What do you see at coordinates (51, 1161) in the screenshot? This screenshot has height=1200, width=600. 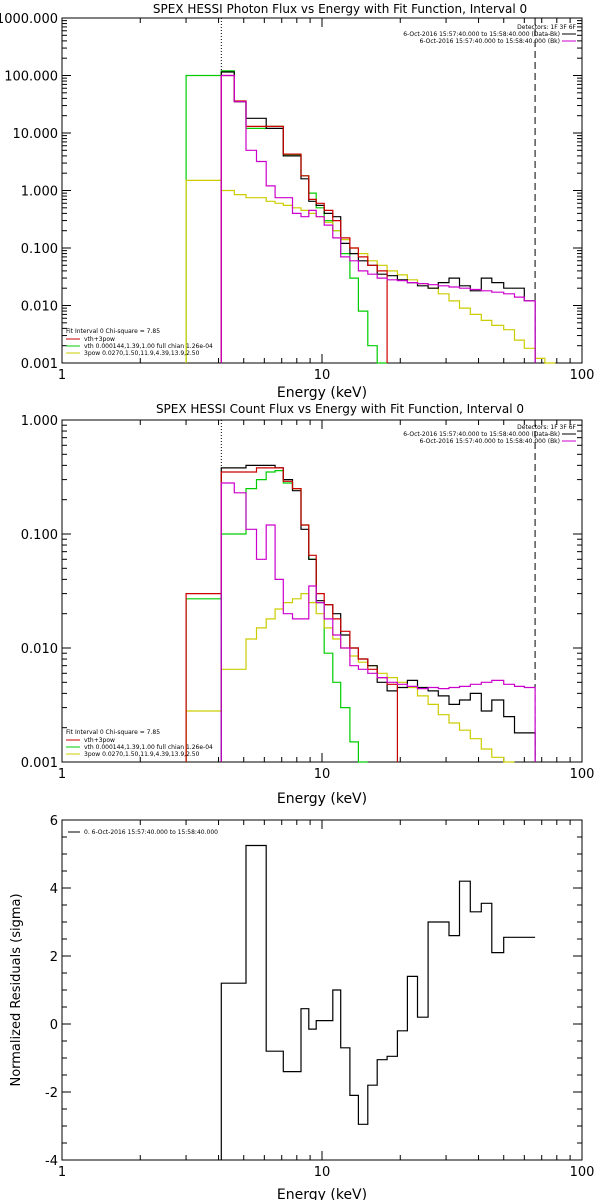 I see `y-tick-label: -4` at bounding box center [51, 1161].